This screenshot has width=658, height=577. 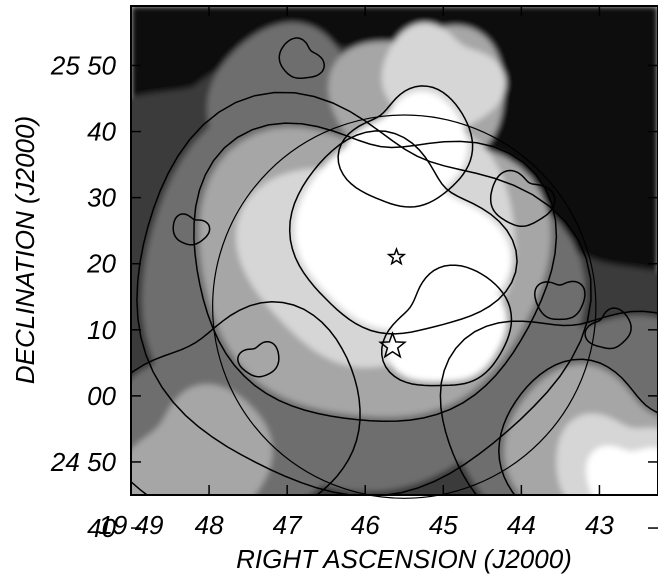 I want to click on x-axis-title: RIGHT ASCENSION (J2000), so click(x=404, y=559).